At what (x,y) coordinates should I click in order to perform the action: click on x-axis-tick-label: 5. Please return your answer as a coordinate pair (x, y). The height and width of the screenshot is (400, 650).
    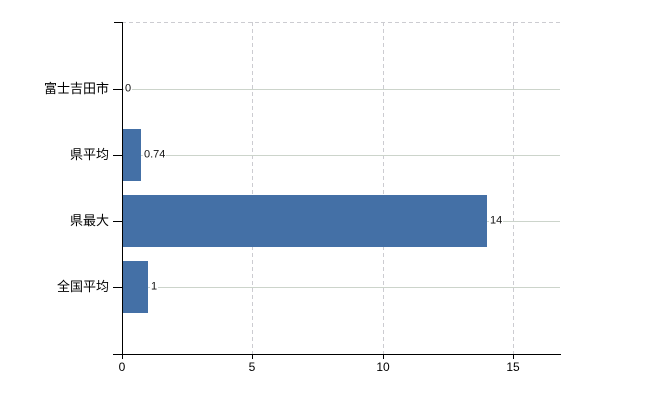
    Looking at the image, I should click on (252, 367).